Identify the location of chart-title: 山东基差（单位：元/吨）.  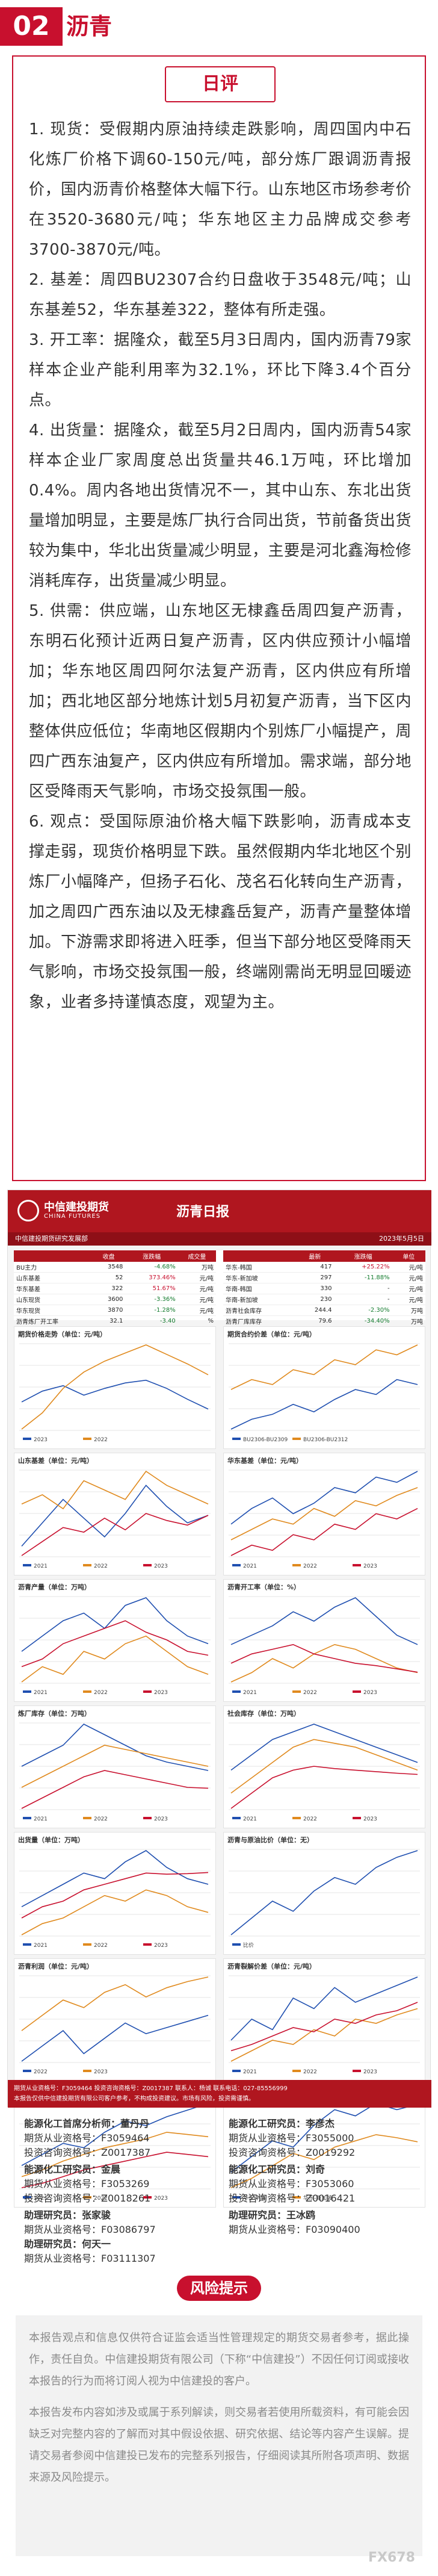
(56, 1461).